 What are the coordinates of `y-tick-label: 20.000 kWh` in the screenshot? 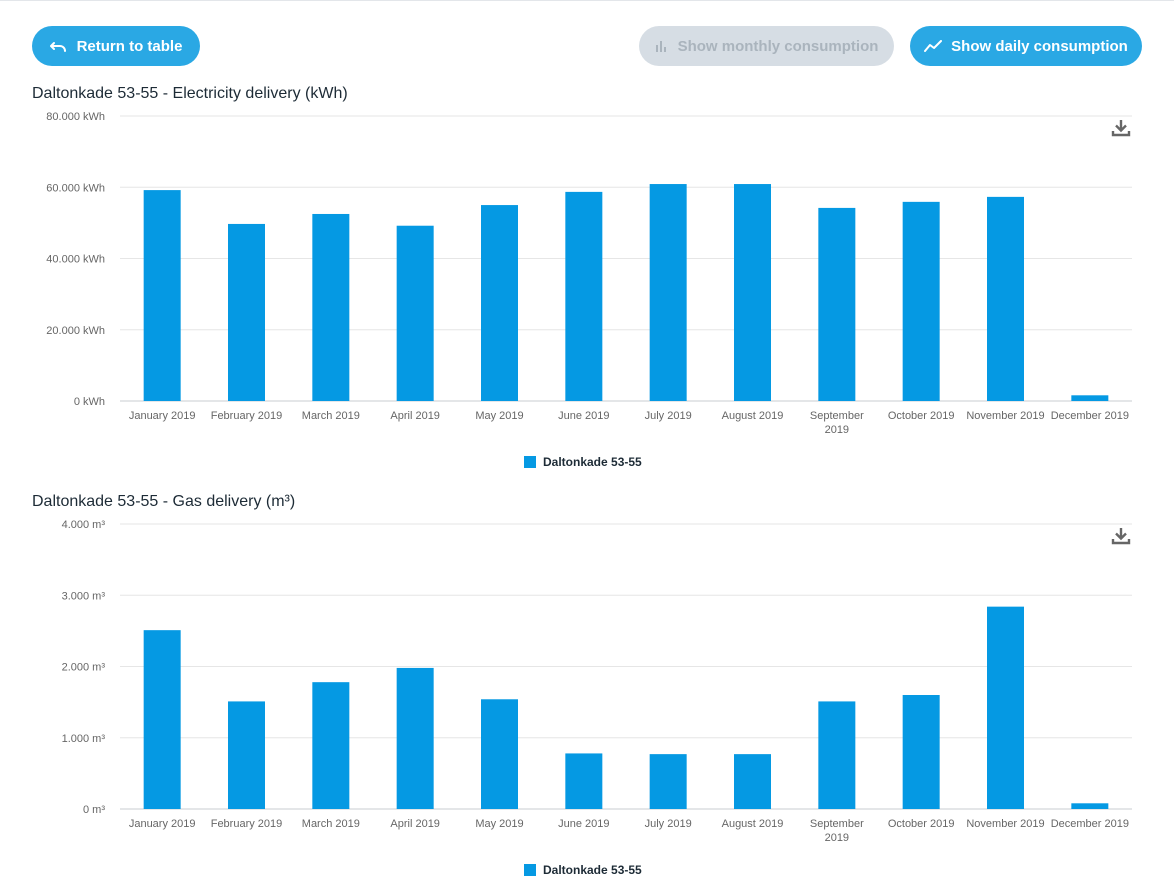 It's located at (75, 331).